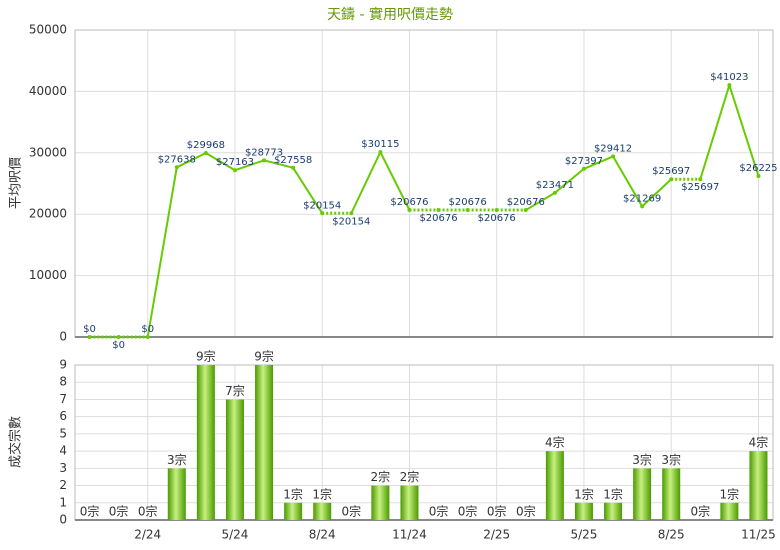 This screenshot has width=780, height=550. What do you see at coordinates (759, 442) in the screenshot?
I see `data-label: 4宗` at bounding box center [759, 442].